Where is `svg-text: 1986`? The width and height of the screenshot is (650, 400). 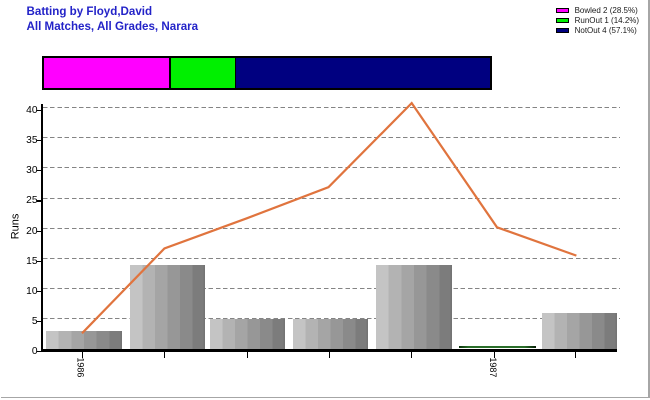
svg-text: 1986 is located at coordinates (81, 367).